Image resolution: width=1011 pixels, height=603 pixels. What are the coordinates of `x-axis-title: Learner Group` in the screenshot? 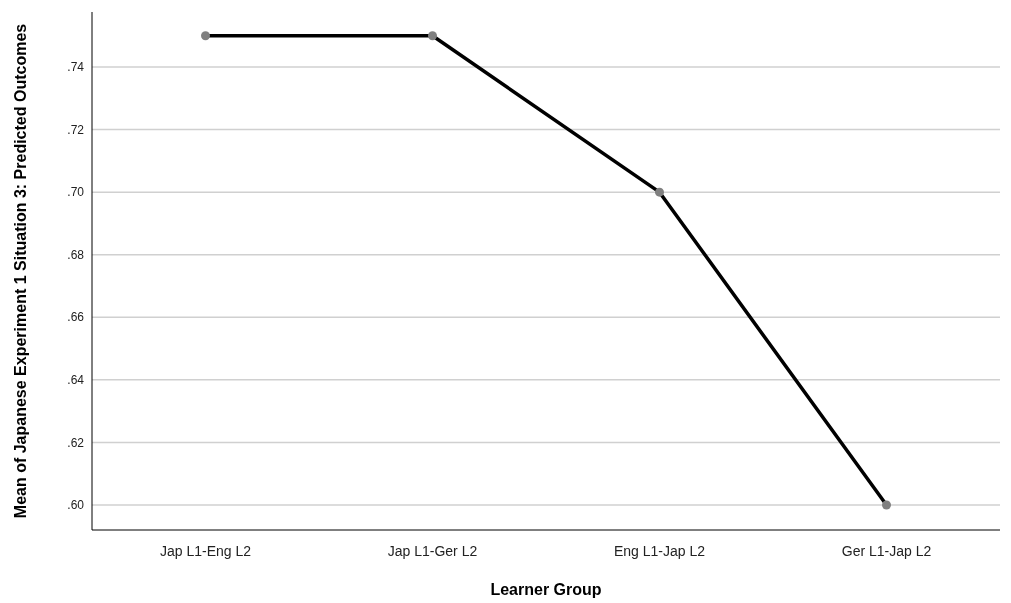 It's located at (546, 589).